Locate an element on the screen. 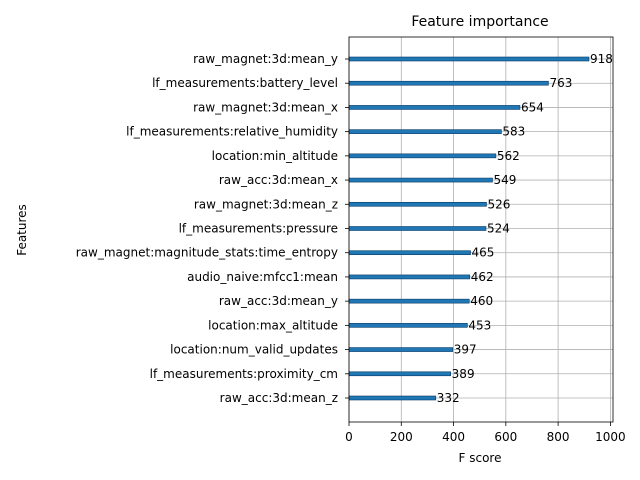 This screenshot has height=480, width=640. bar-value-label: 462 is located at coordinates (482, 277).